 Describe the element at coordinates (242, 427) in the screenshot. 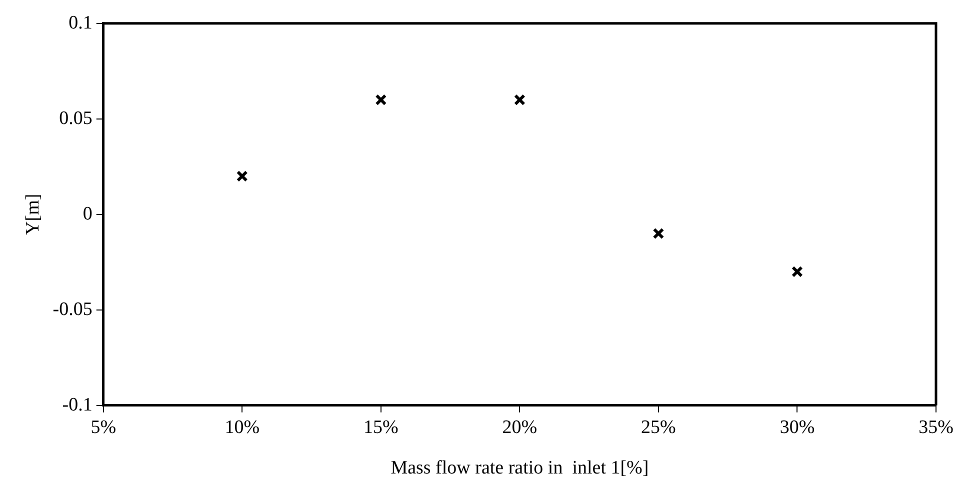

I see `x-tick-label: 10%` at that location.